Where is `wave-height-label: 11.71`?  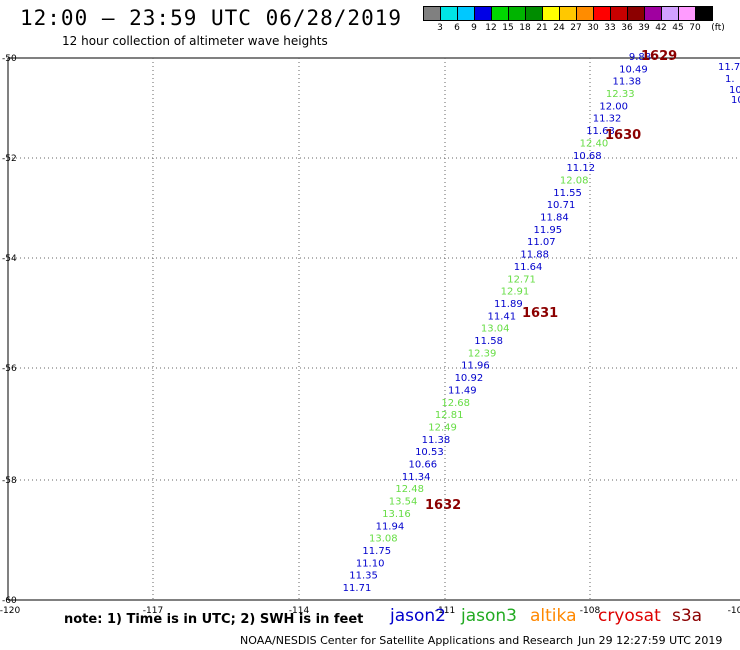 wave-height-label: 11.71 is located at coordinates (357, 588).